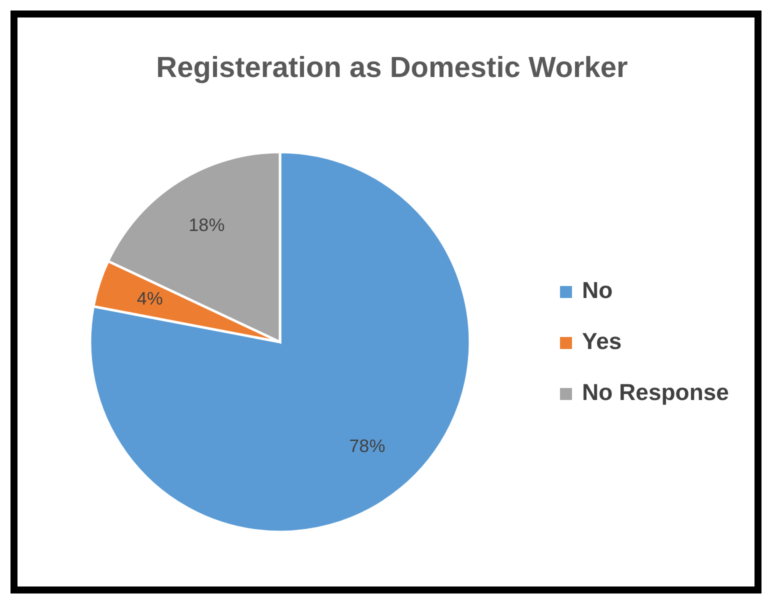  I want to click on legend-label: No, so click(597, 290).